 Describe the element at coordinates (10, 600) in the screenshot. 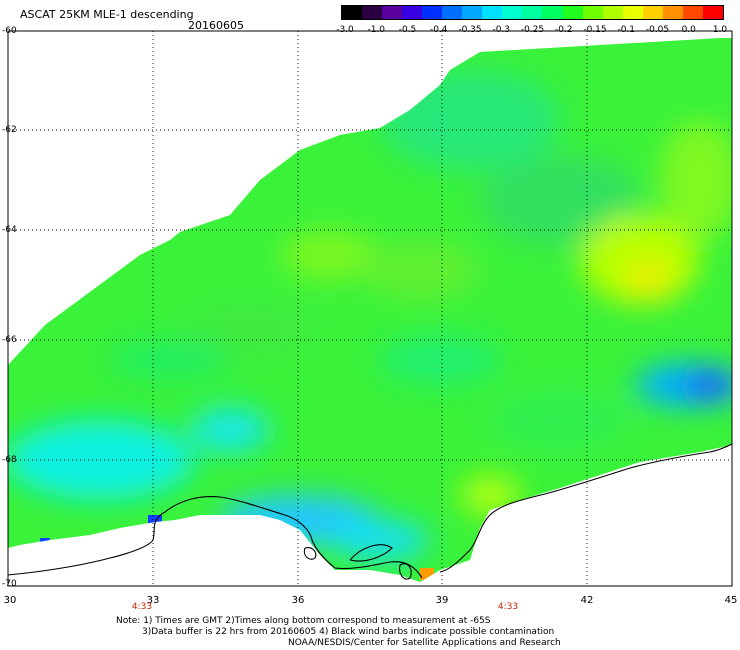

I see `lon-label-30: 30` at that location.